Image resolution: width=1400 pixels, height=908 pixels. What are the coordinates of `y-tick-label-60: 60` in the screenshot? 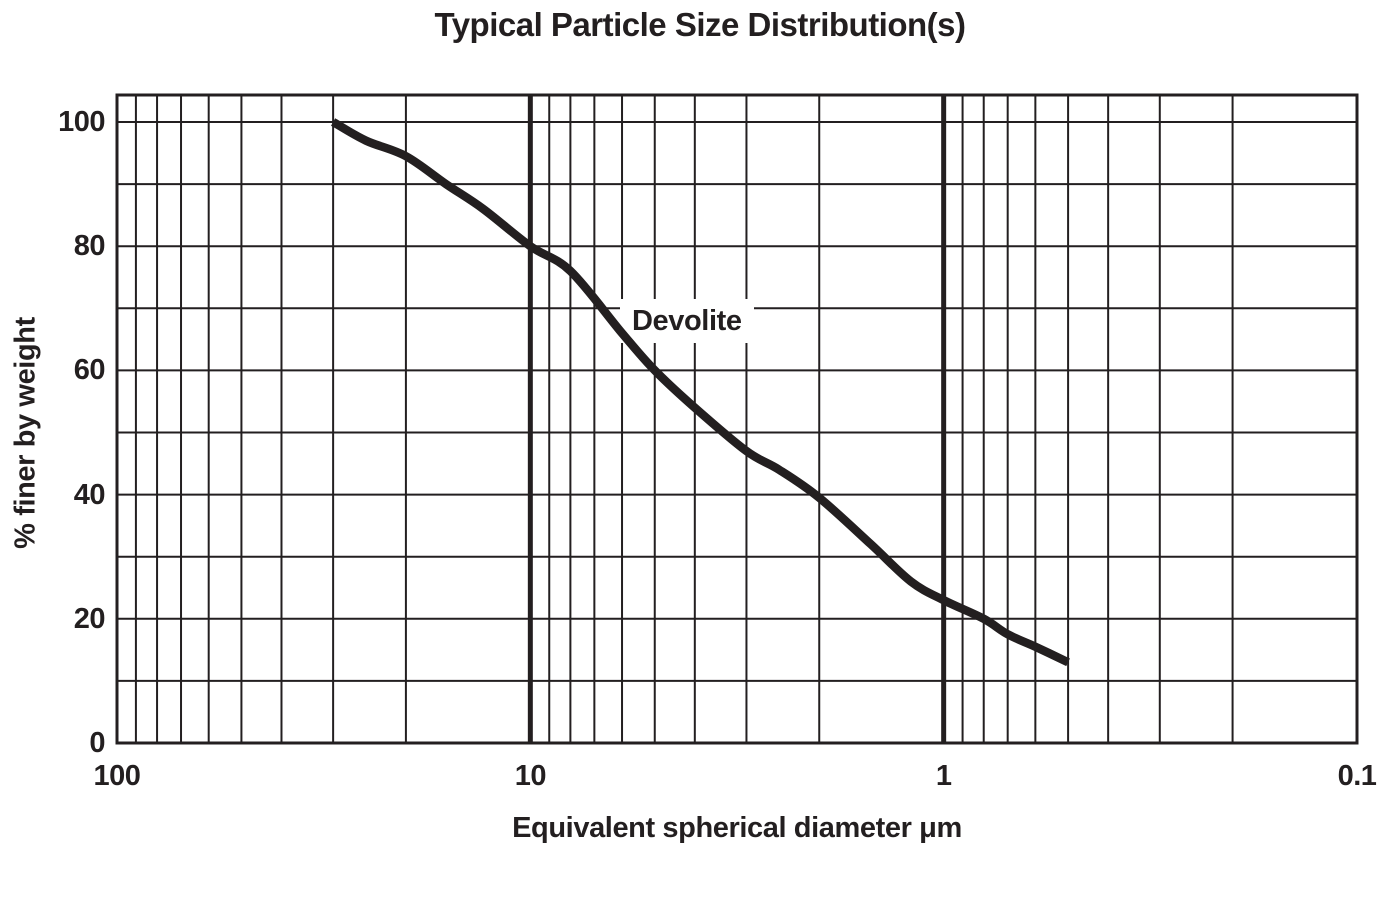 It's located at (89, 370).